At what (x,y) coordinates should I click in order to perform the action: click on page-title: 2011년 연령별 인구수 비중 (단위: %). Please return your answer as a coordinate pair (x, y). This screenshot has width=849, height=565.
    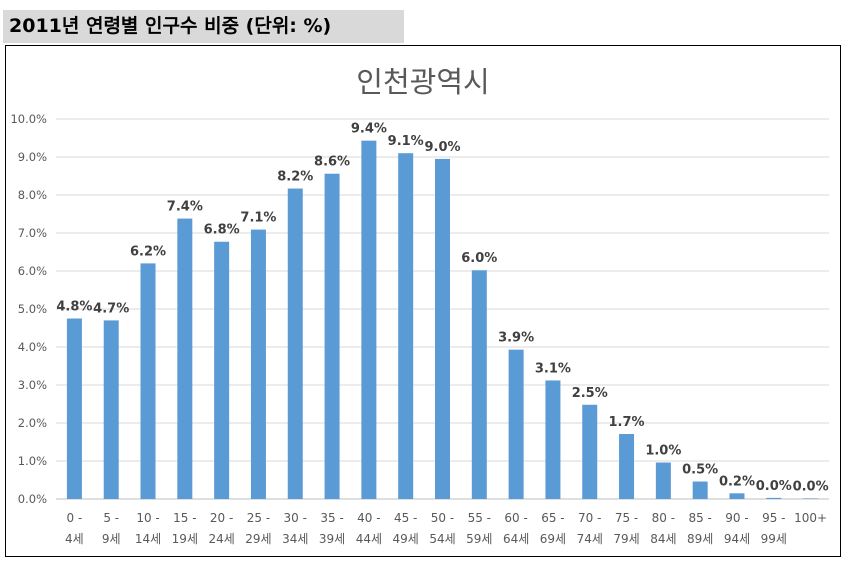
    Looking at the image, I should click on (203, 26).